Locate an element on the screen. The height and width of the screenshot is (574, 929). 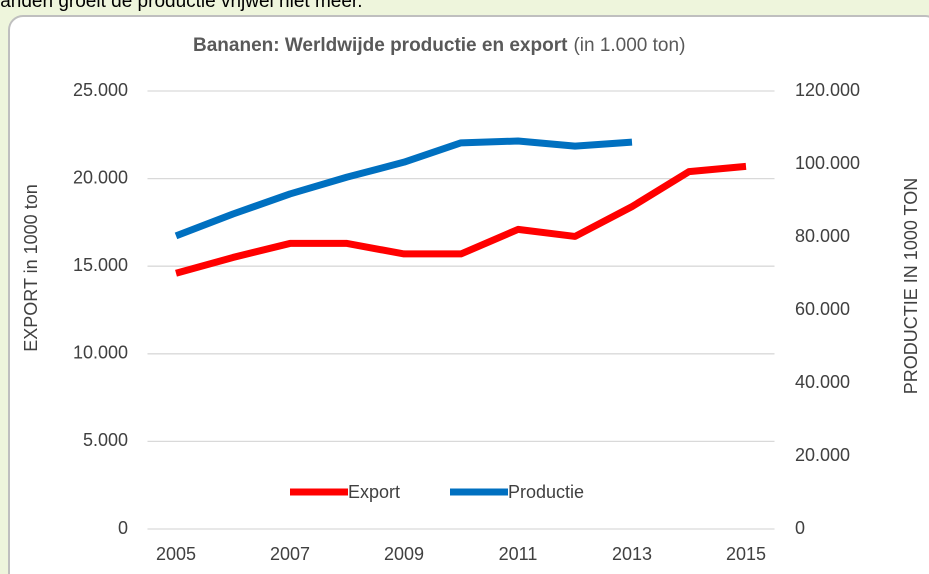
x-tick-label: 2007 is located at coordinates (290, 554).